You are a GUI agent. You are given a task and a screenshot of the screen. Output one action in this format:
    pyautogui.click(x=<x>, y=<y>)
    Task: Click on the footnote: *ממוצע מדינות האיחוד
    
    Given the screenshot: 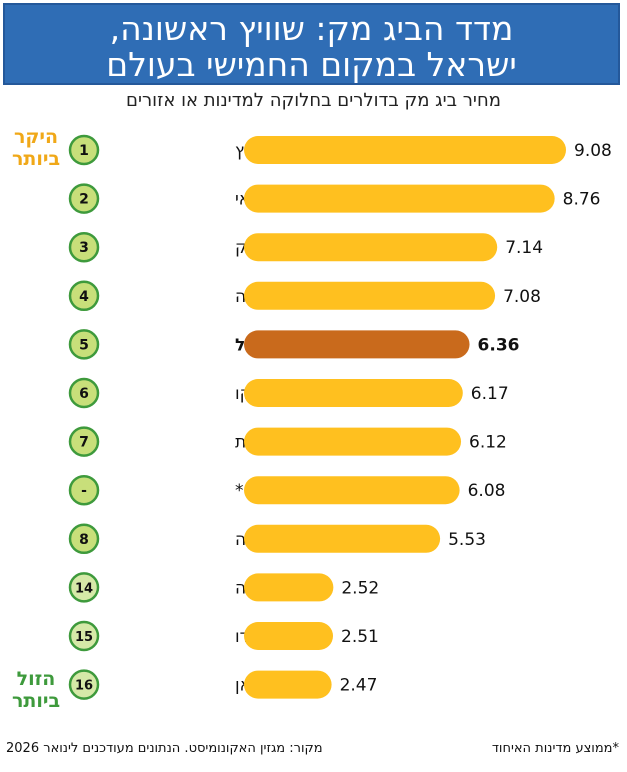 What is the action you would take?
    pyautogui.click(x=555, y=748)
    